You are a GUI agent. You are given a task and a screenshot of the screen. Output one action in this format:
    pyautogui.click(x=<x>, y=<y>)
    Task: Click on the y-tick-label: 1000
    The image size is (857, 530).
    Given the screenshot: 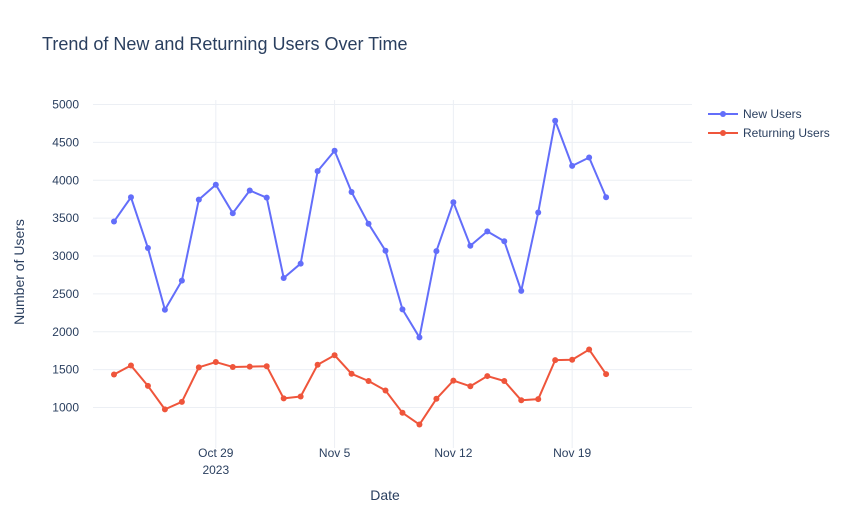 What is the action you would take?
    pyautogui.click(x=65, y=408)
    